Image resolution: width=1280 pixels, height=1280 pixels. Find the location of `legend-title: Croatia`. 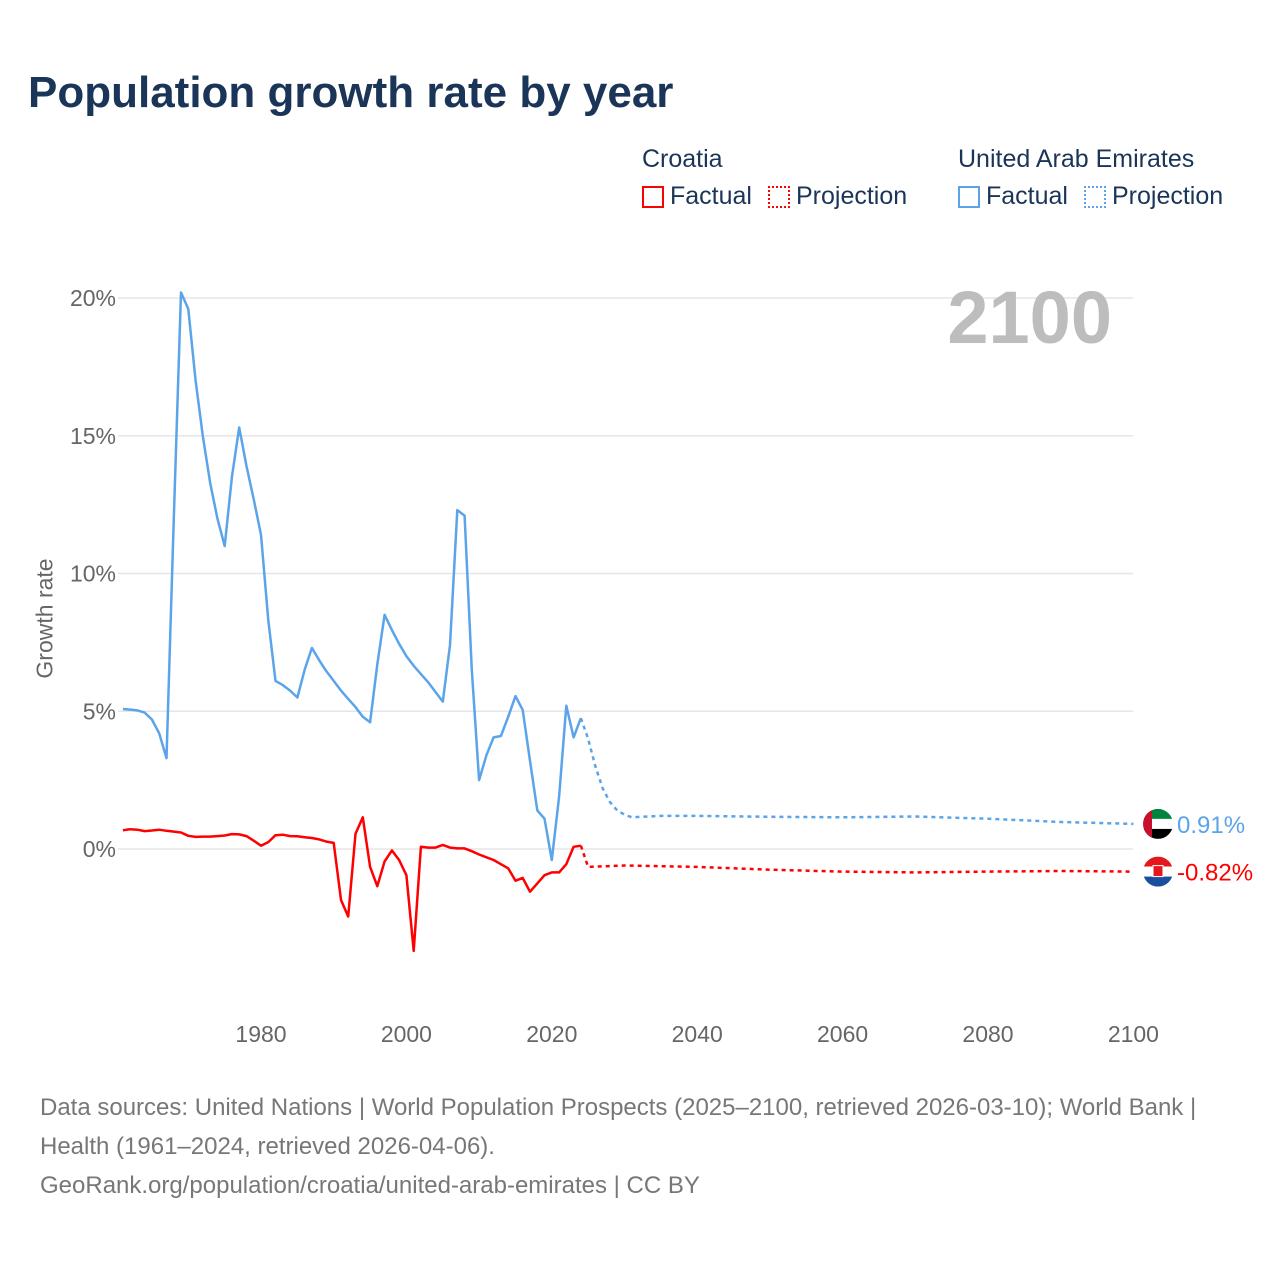

legend-title: Croatia is located at coordinates (682, 159).